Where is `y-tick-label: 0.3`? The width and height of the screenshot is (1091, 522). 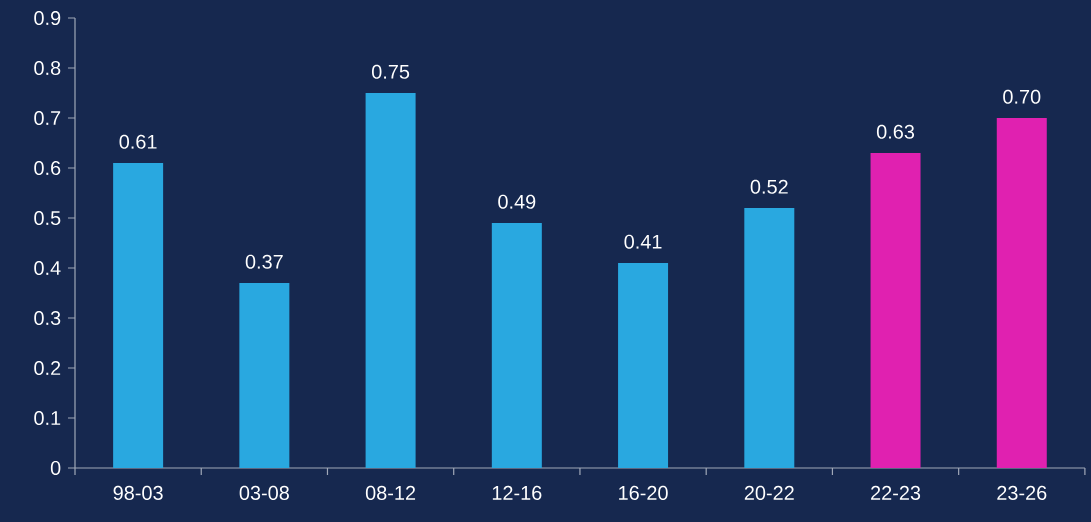 y-tick-label: 0.3 is located at coordinates (47, 318).